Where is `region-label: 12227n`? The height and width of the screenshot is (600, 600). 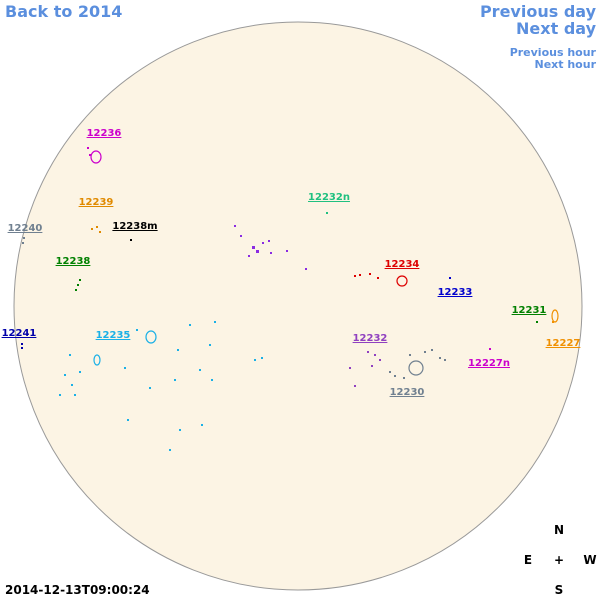
region-label: 12227n is located at coordinates (489, 363).